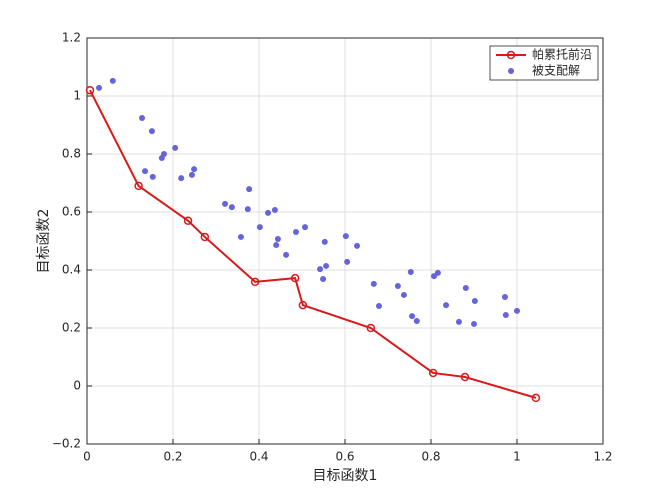 Image resolution: width=667 pixels, height=500 pixels. What do you see at coordinates (562, 54) in the screenshot?
I see `legend-label: 帕累托前沿` at bounding box center [562, 54].